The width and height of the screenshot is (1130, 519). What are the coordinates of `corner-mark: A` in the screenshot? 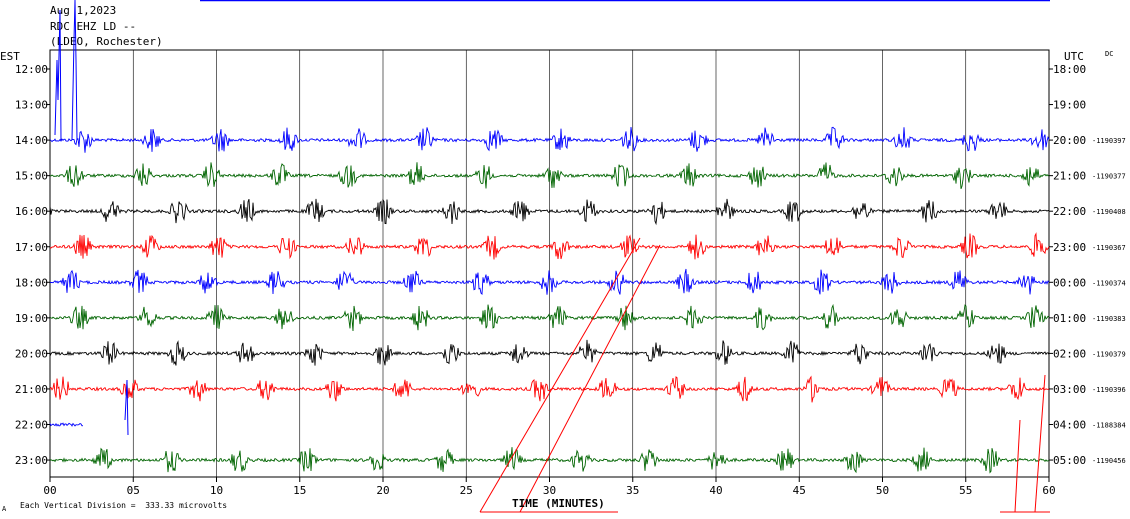 It's located at (4, 509).